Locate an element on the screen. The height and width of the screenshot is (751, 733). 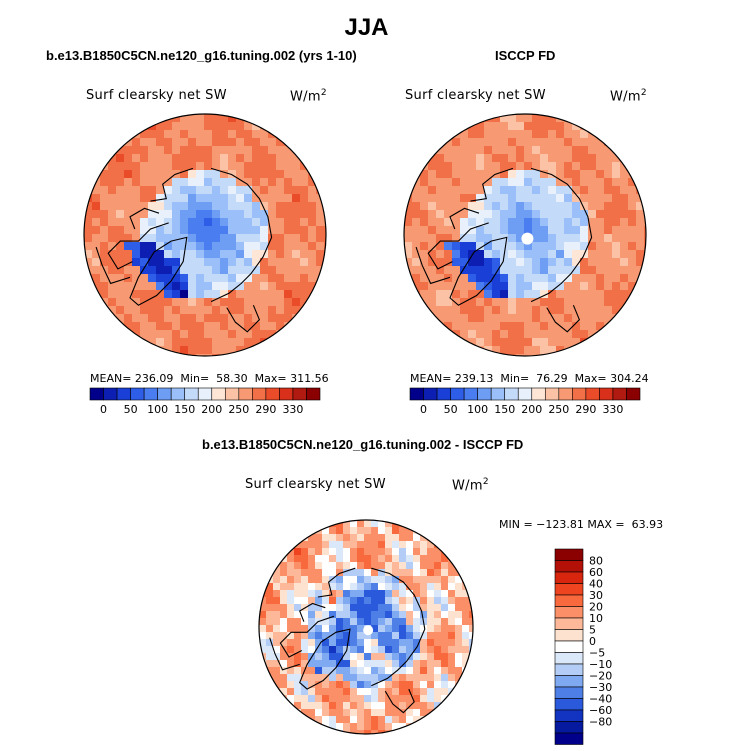
panel1-max-value: 311.56 is located at coordinates (309, 378).